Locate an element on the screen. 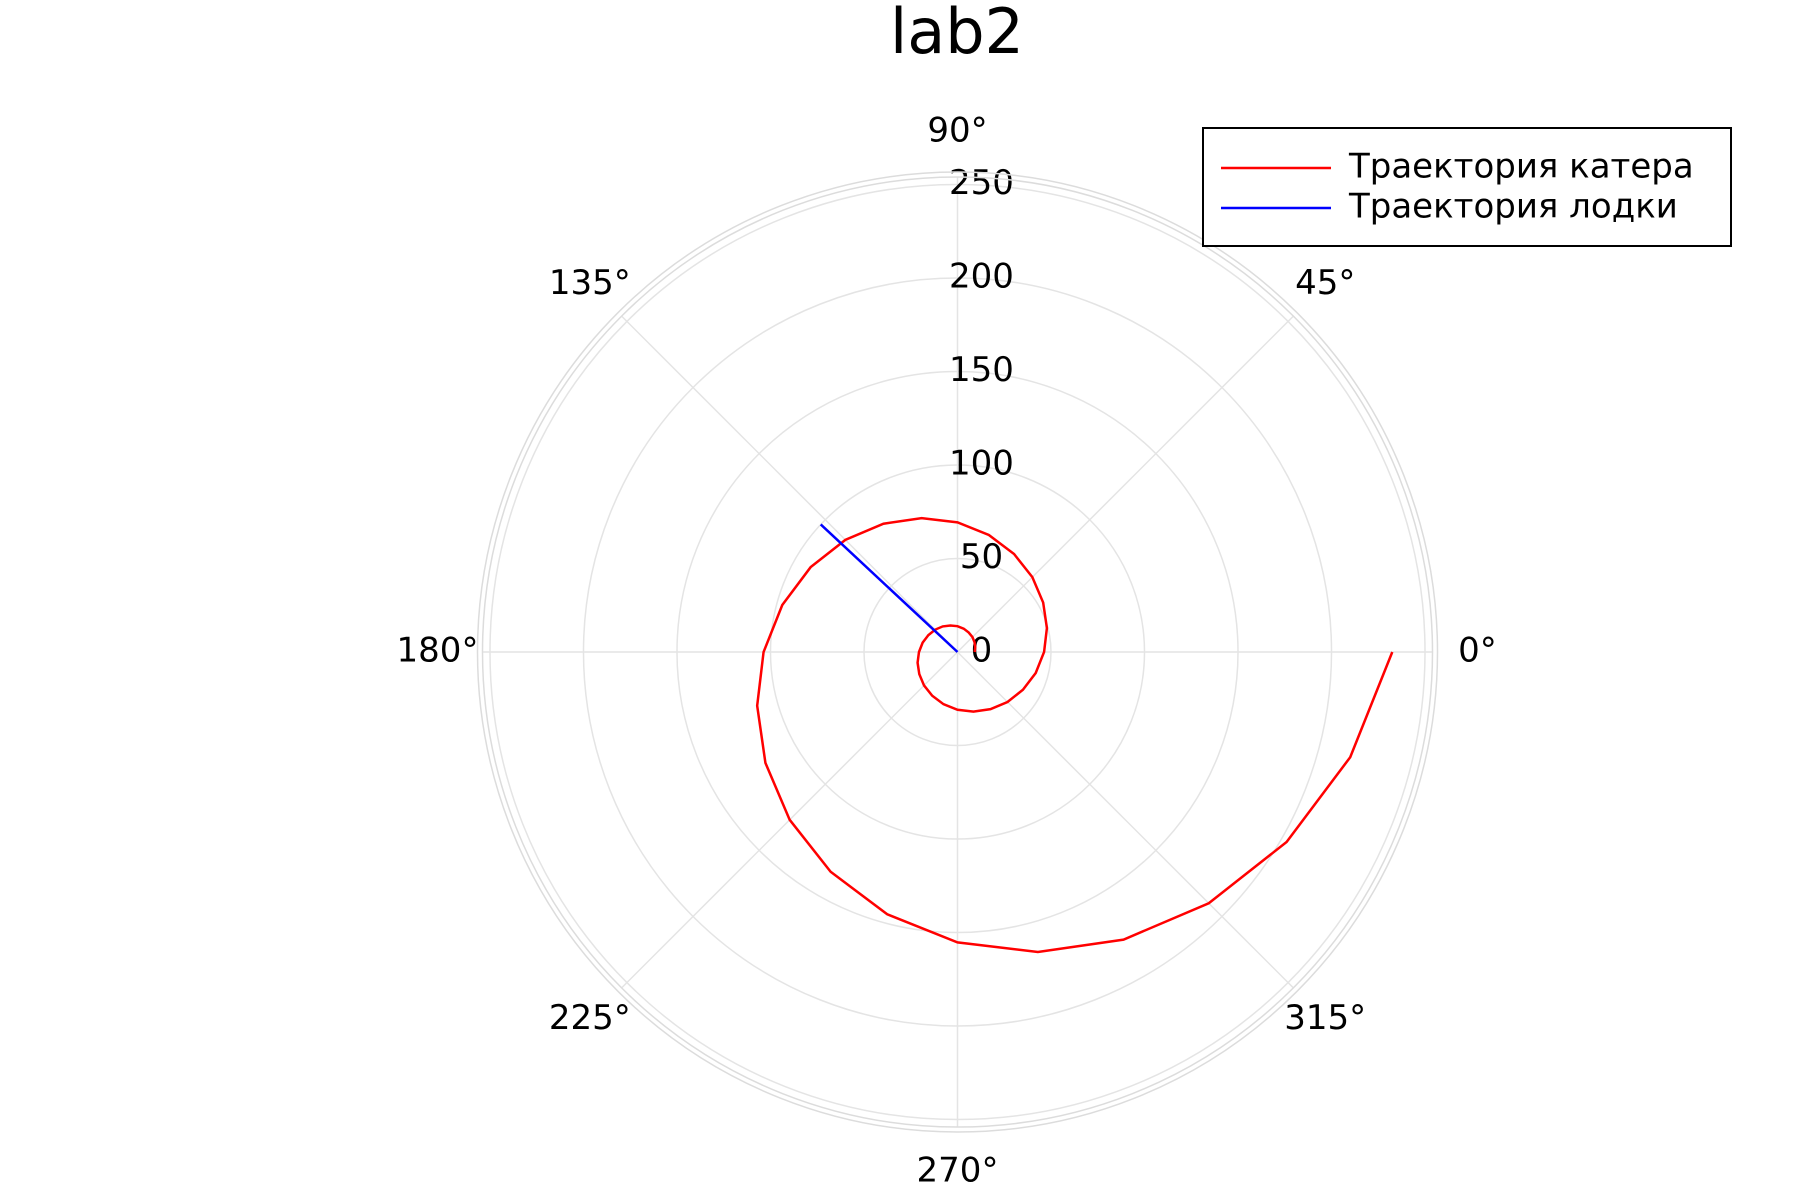  theta-tick-label: 180° is located at coordinates (438, 651).